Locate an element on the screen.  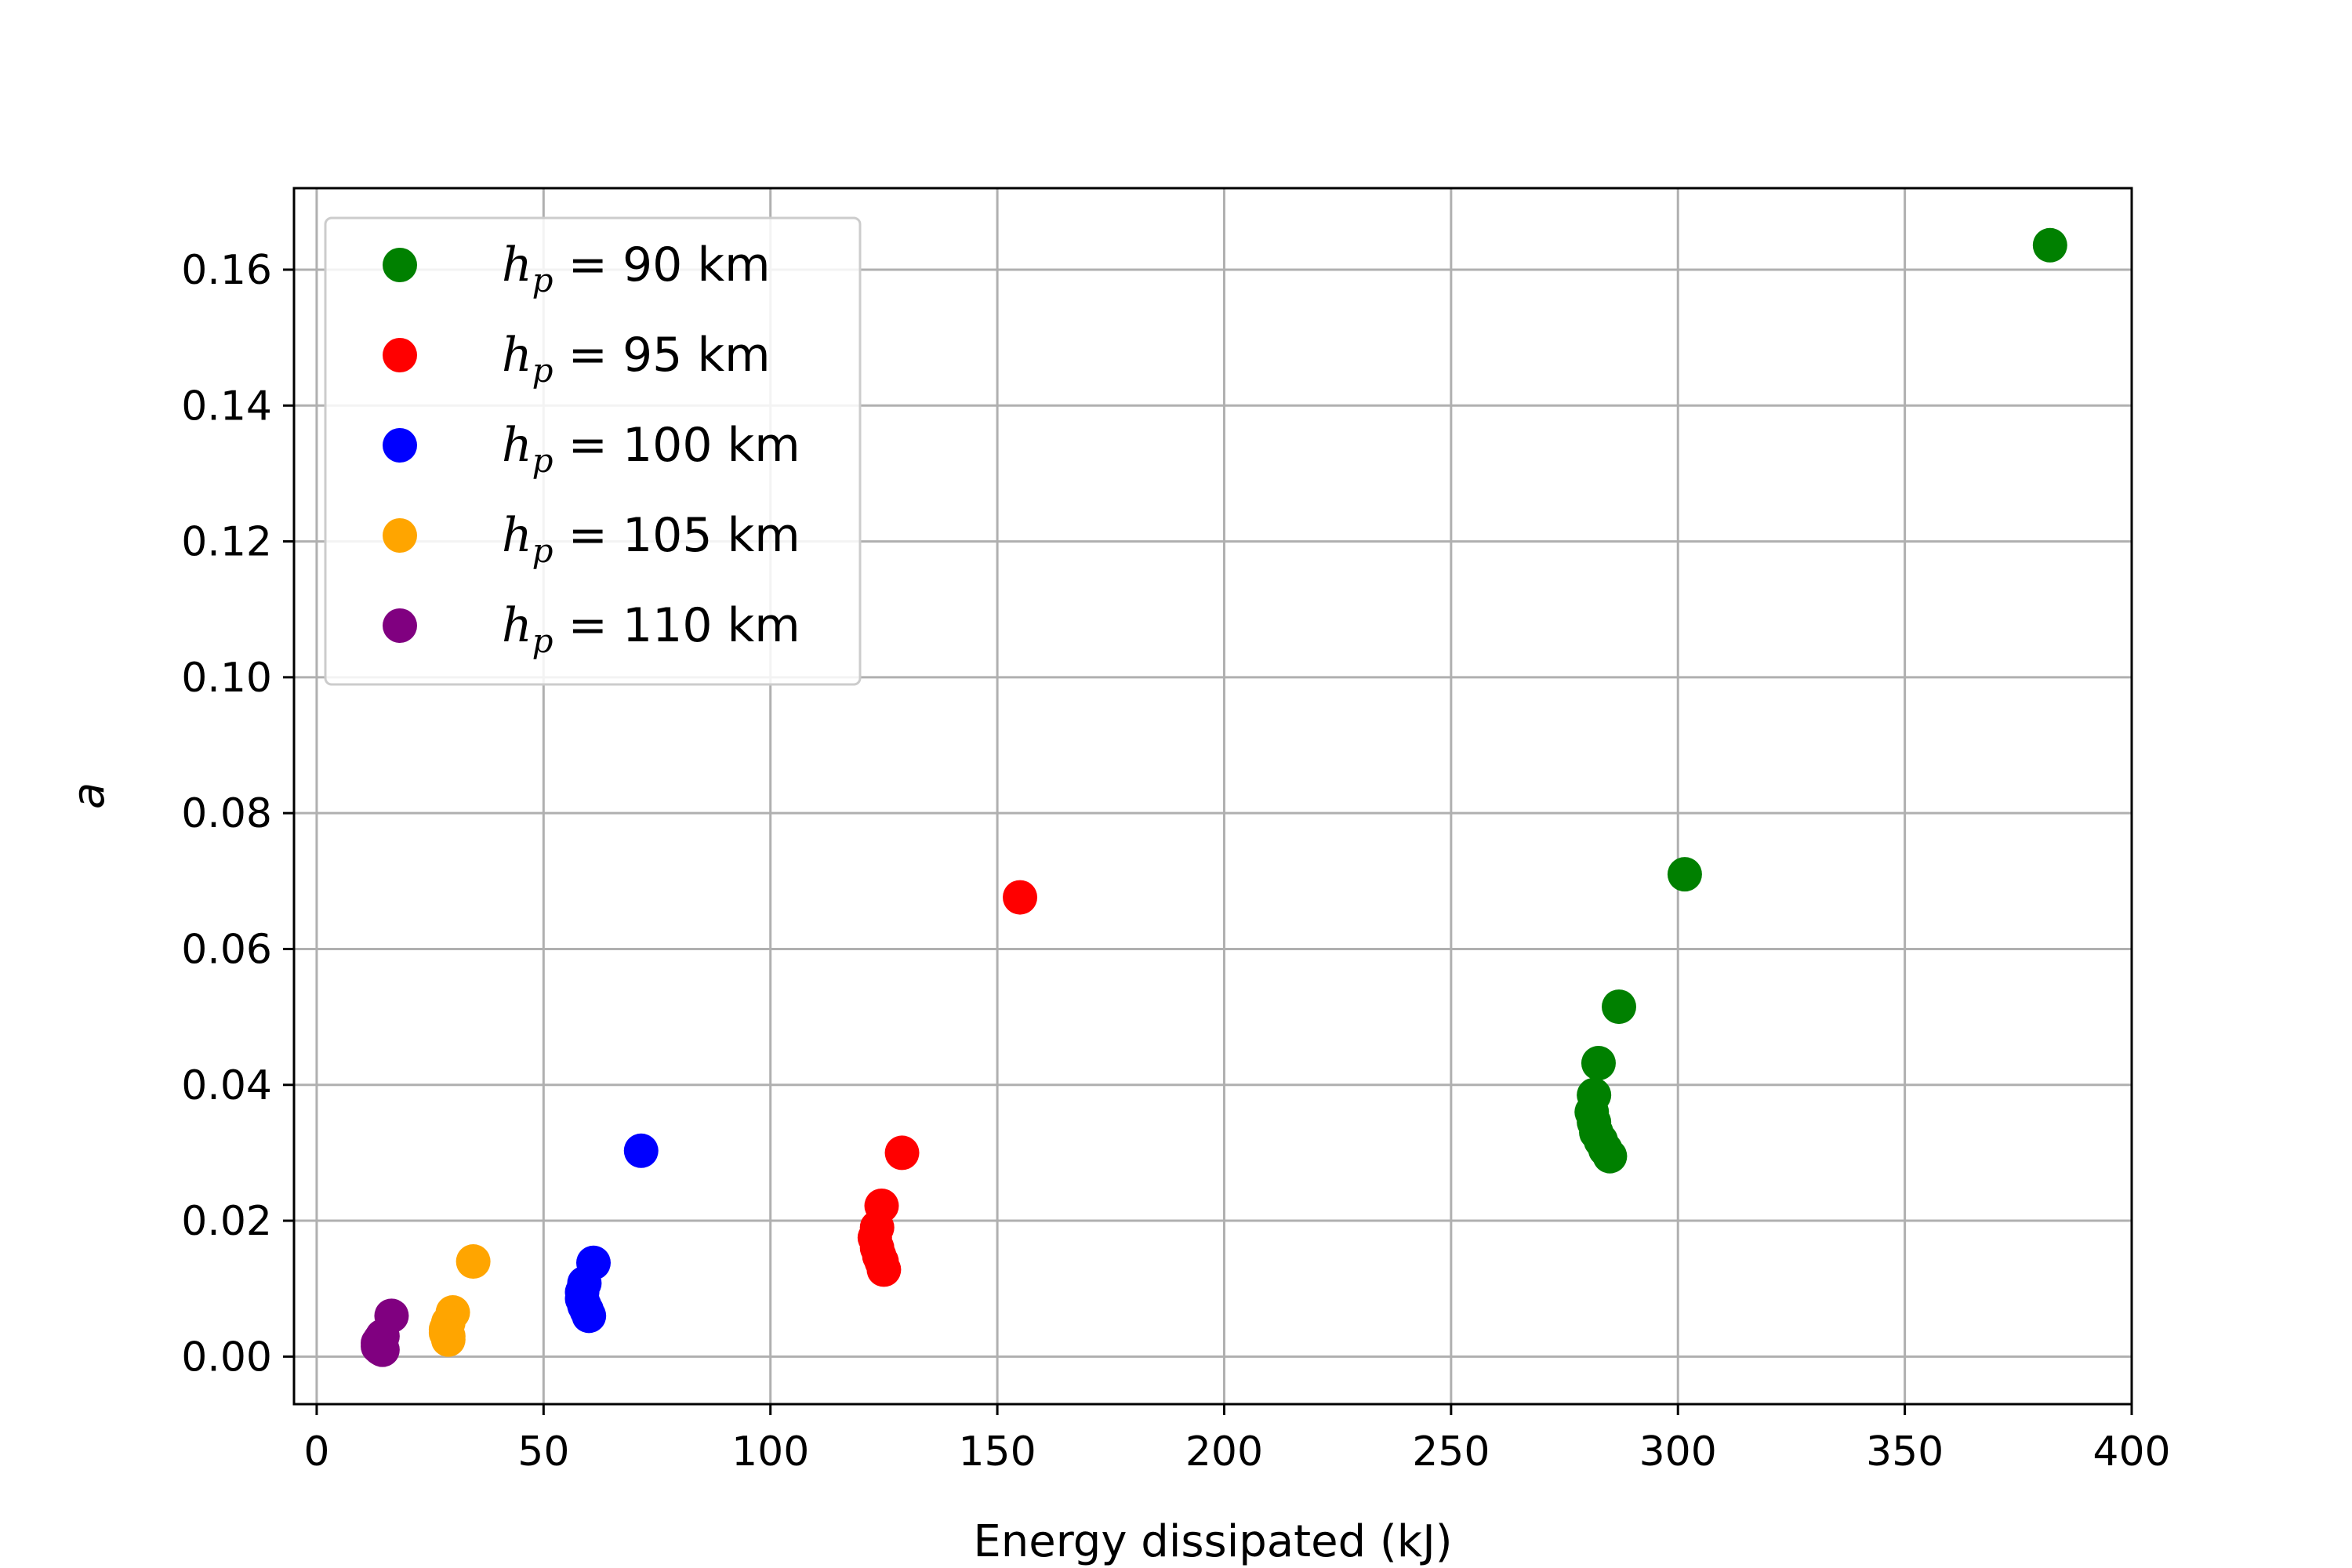
x-tick-label: 350 is located at coordinates (1905, 1451).